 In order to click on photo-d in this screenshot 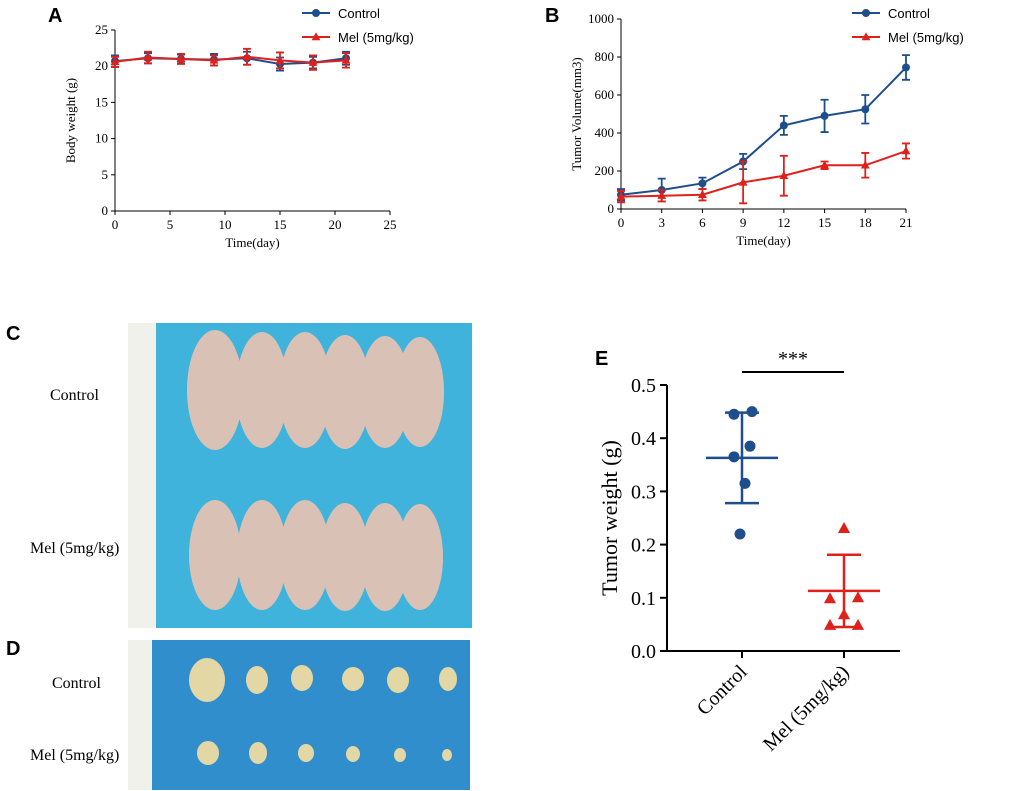, I will do `click(299, 715)`.